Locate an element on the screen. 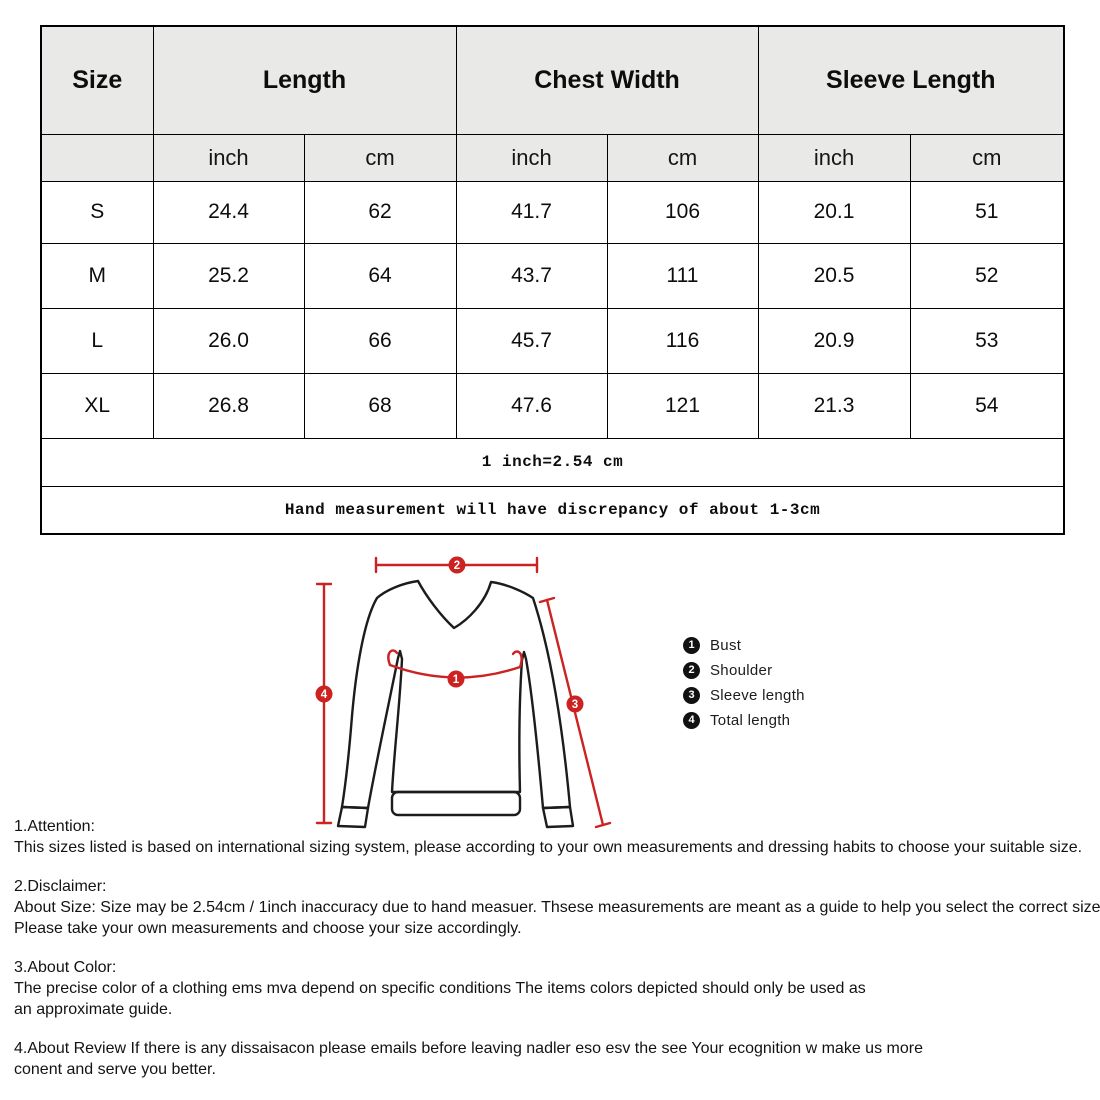 This screenshot has height=1100, width=1100. table-row-l: L 26.0 66 45.7 116 20.9 53 is located at coordinates (552, 340).